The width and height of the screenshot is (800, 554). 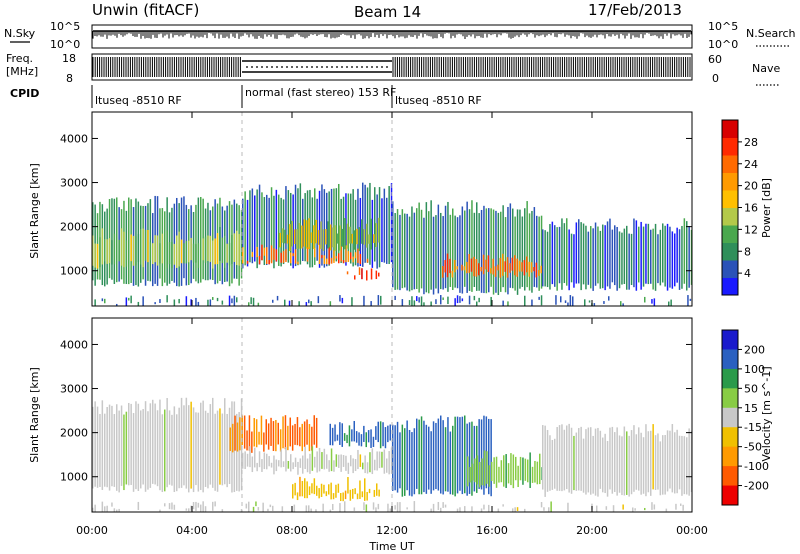 What do you see at coordinates (24, 93) in the screenshot?
I see `cpid-label: CPID` at bounding box center [24, 93].